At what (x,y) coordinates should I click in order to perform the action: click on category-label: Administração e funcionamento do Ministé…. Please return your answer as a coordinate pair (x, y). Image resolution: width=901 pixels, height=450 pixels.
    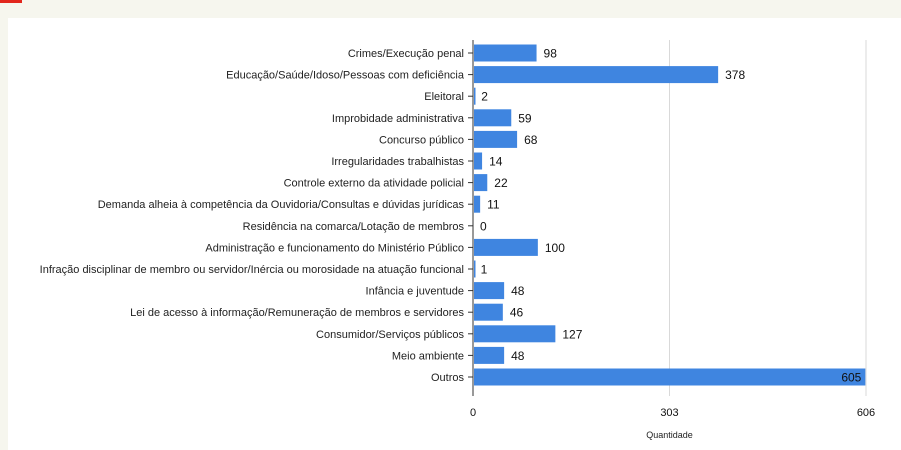
    Looking at the image, I should click on (334, 248).